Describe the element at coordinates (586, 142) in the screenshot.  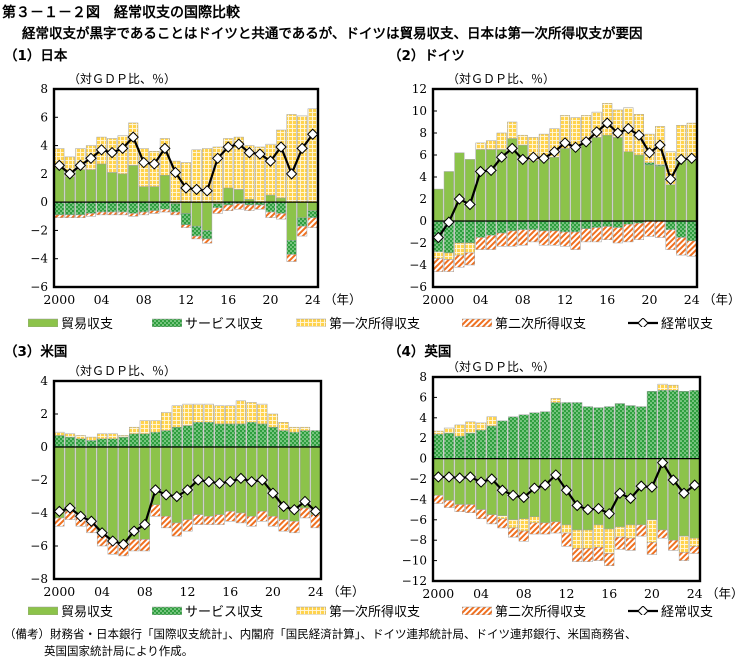
I see `current-account-point-2014` at that location.